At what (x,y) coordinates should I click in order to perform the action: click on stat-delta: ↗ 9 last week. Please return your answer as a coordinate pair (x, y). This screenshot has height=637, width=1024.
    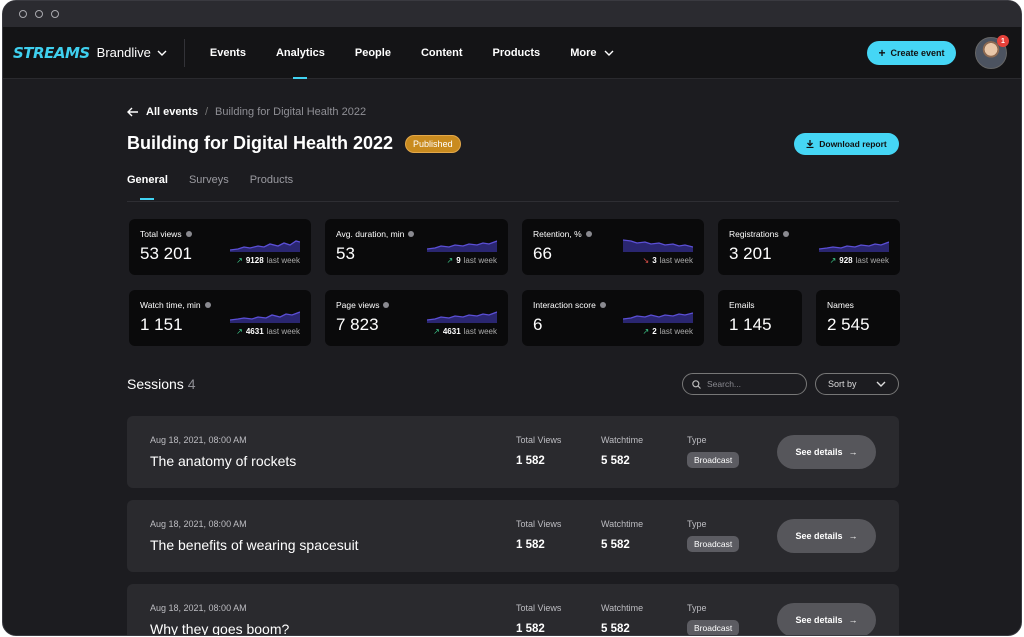
    Looking at the image, I should click on (471, 260).